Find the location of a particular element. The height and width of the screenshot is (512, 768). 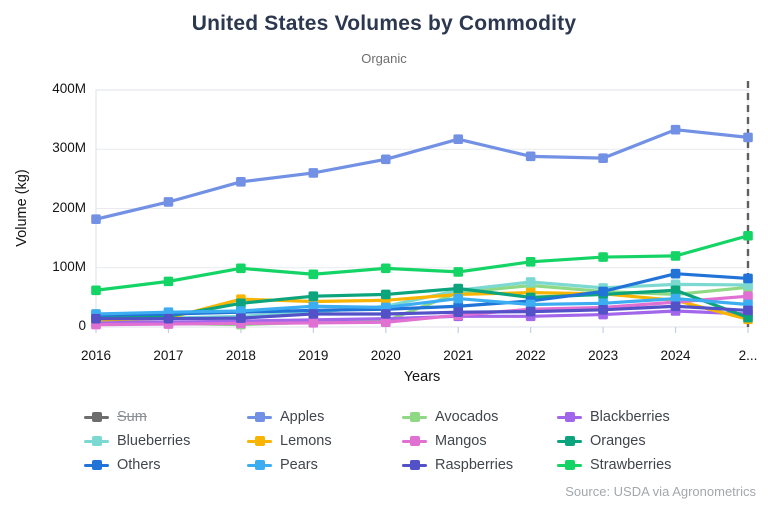

legend-item-label: Strawberries is located at coordinates (631, 465).